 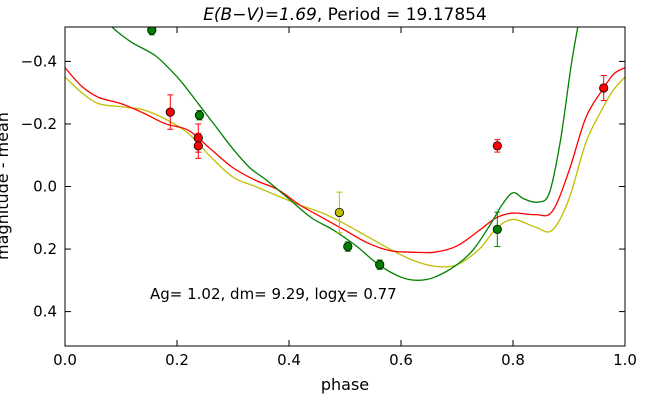 I want to click on chart-title-math: E(B−V)=1.69, so click(x=260, y=15).